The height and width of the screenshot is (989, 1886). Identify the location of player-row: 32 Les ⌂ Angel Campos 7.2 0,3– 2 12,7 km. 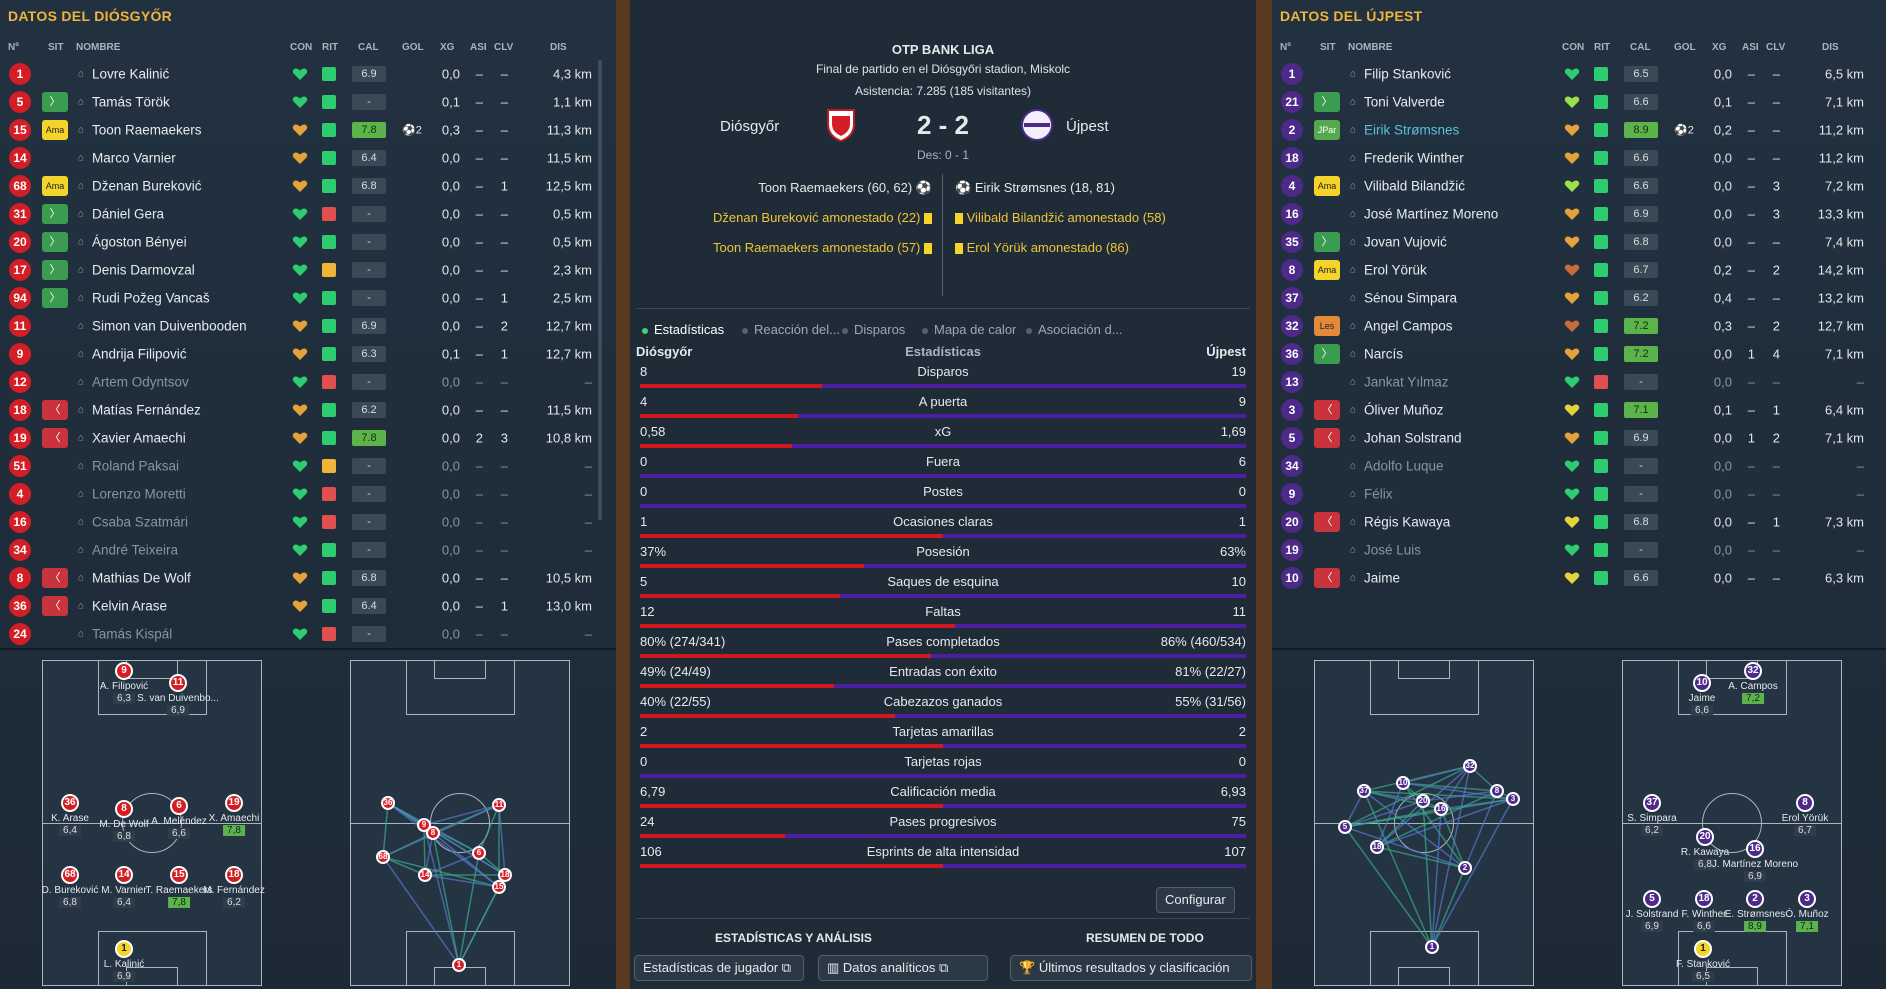
(1572, 326).